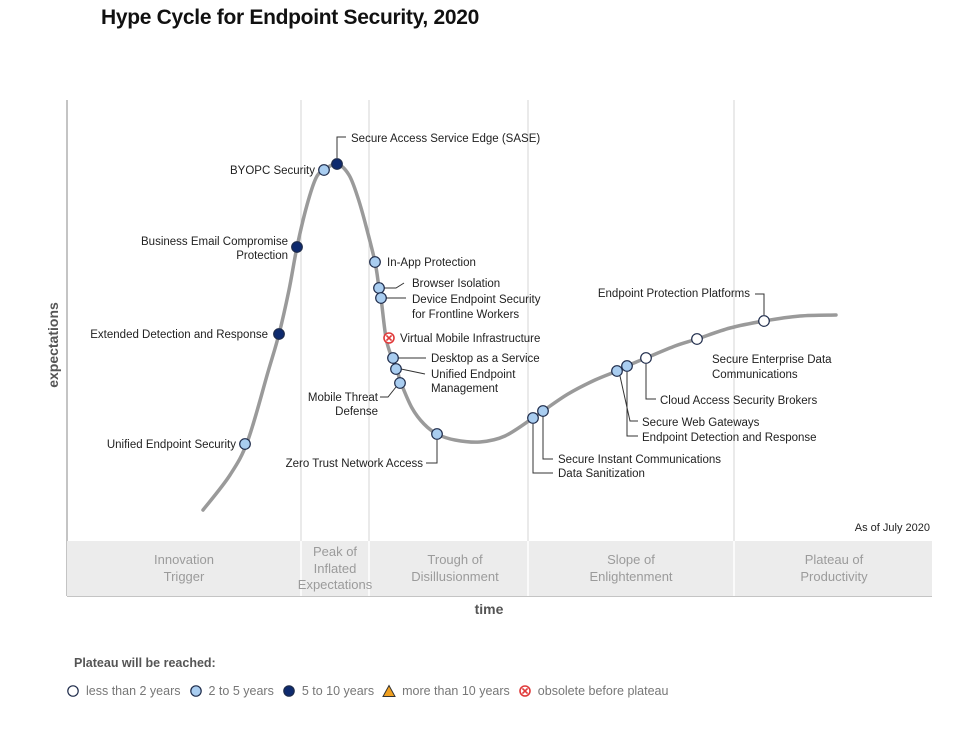 The width and height of the screenshot is (960, 741). Describe the element at coordinates (431, 263) in the screenshot. I see `technology-label: In-App Protection` at that location.